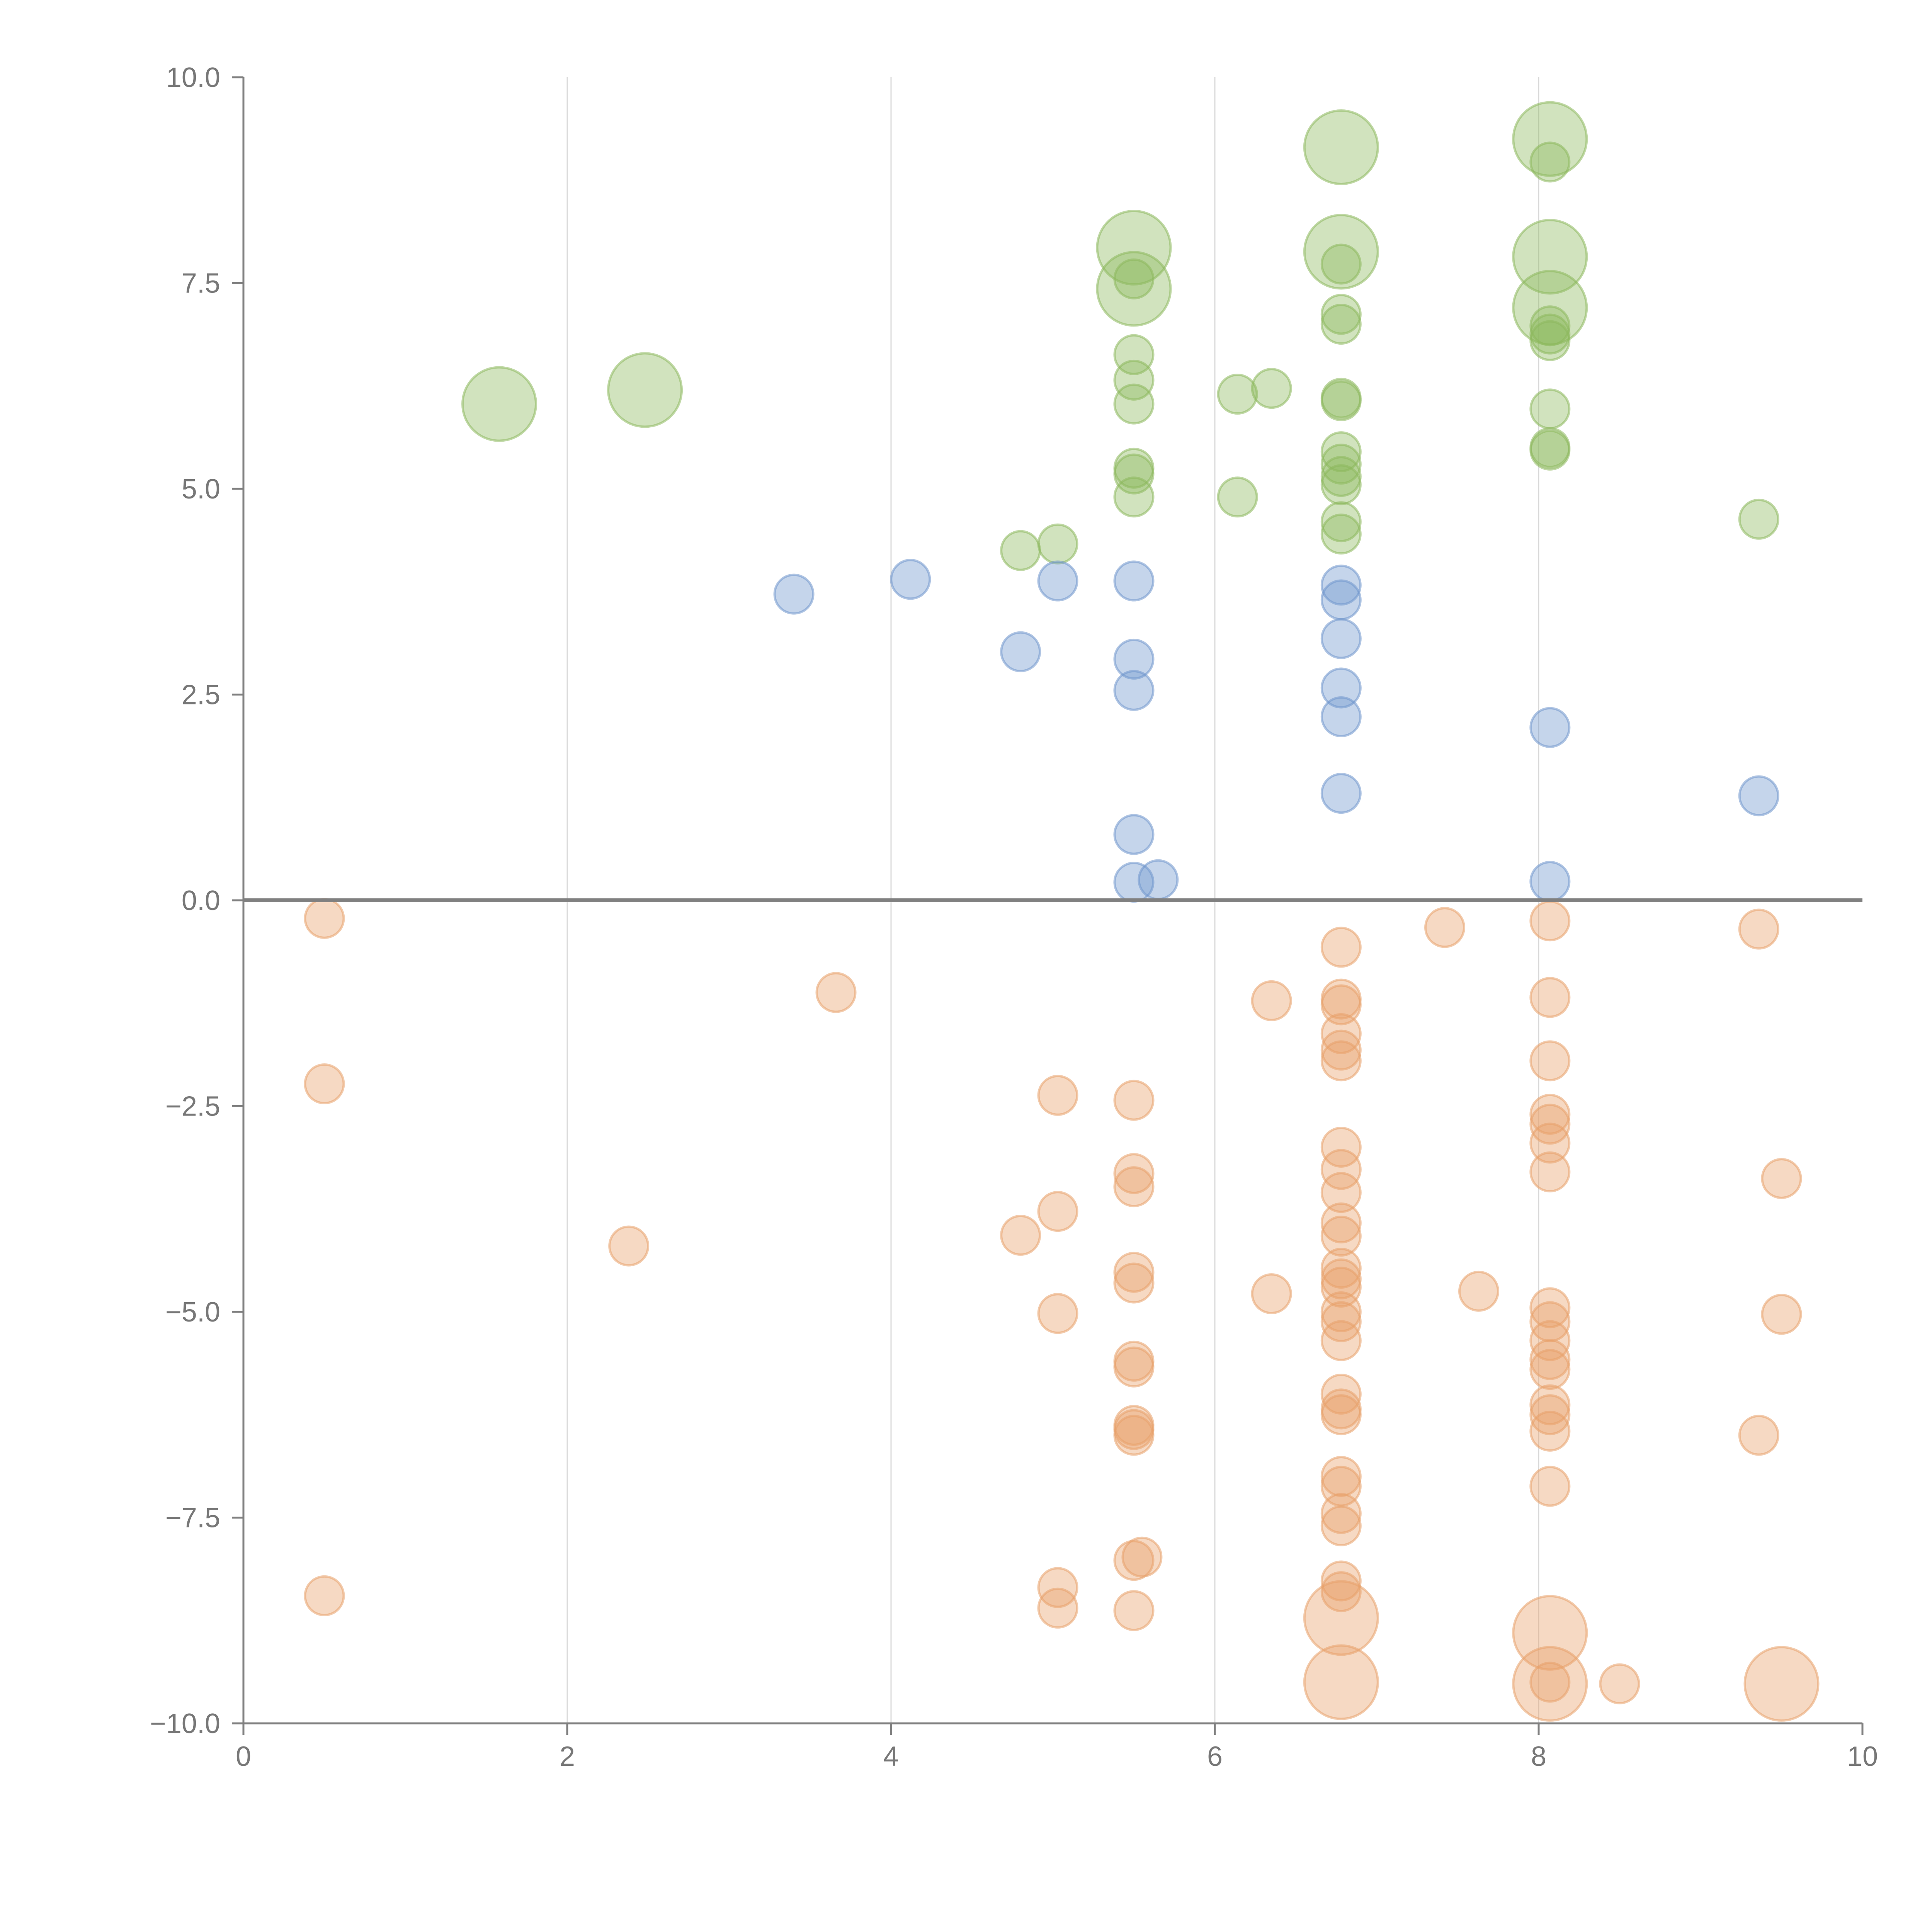 The height and width of the screenshot is (1932, 1932). What do you see at coordinates (1863, 1756) in the screenshot?
I see `x-tick-label: 10` at bounding box center [1863, 1756].